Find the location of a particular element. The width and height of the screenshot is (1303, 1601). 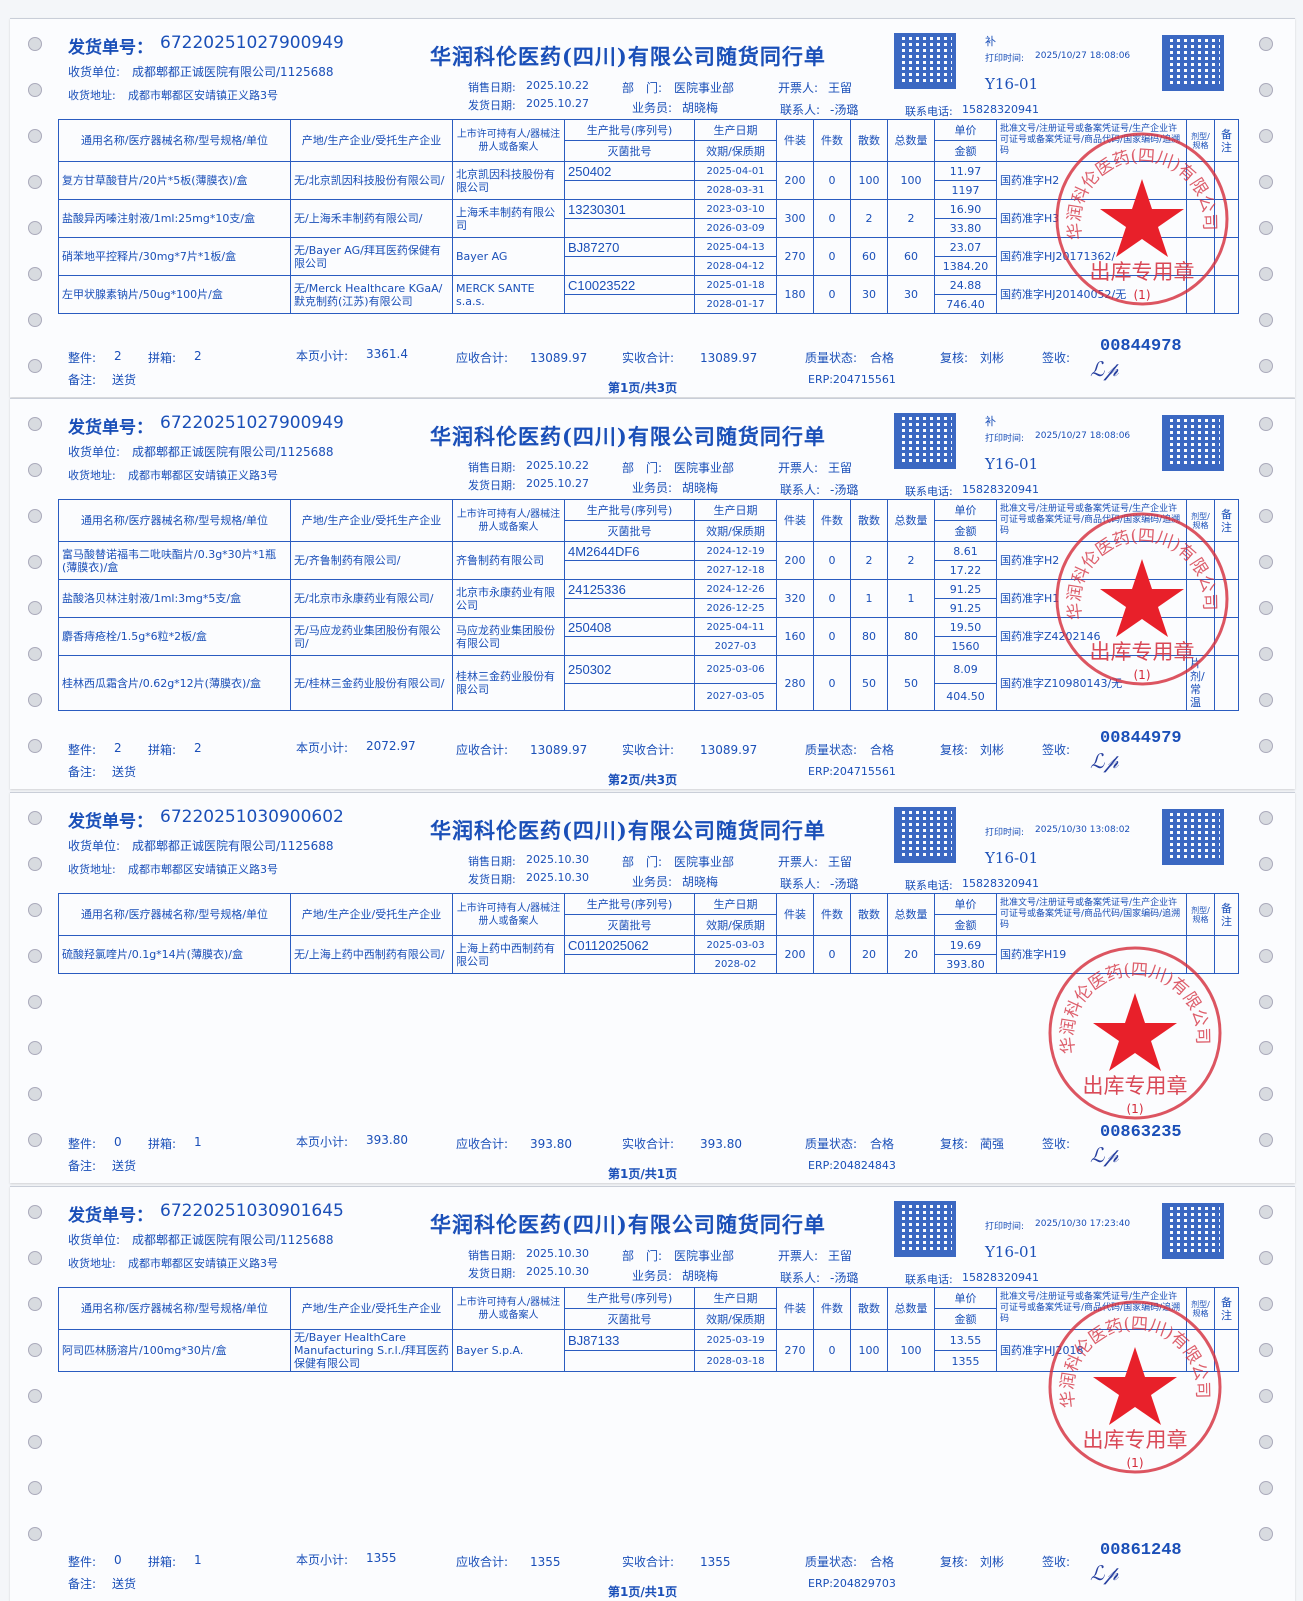

total-qty: 2 is located at coordinates (911, 218).